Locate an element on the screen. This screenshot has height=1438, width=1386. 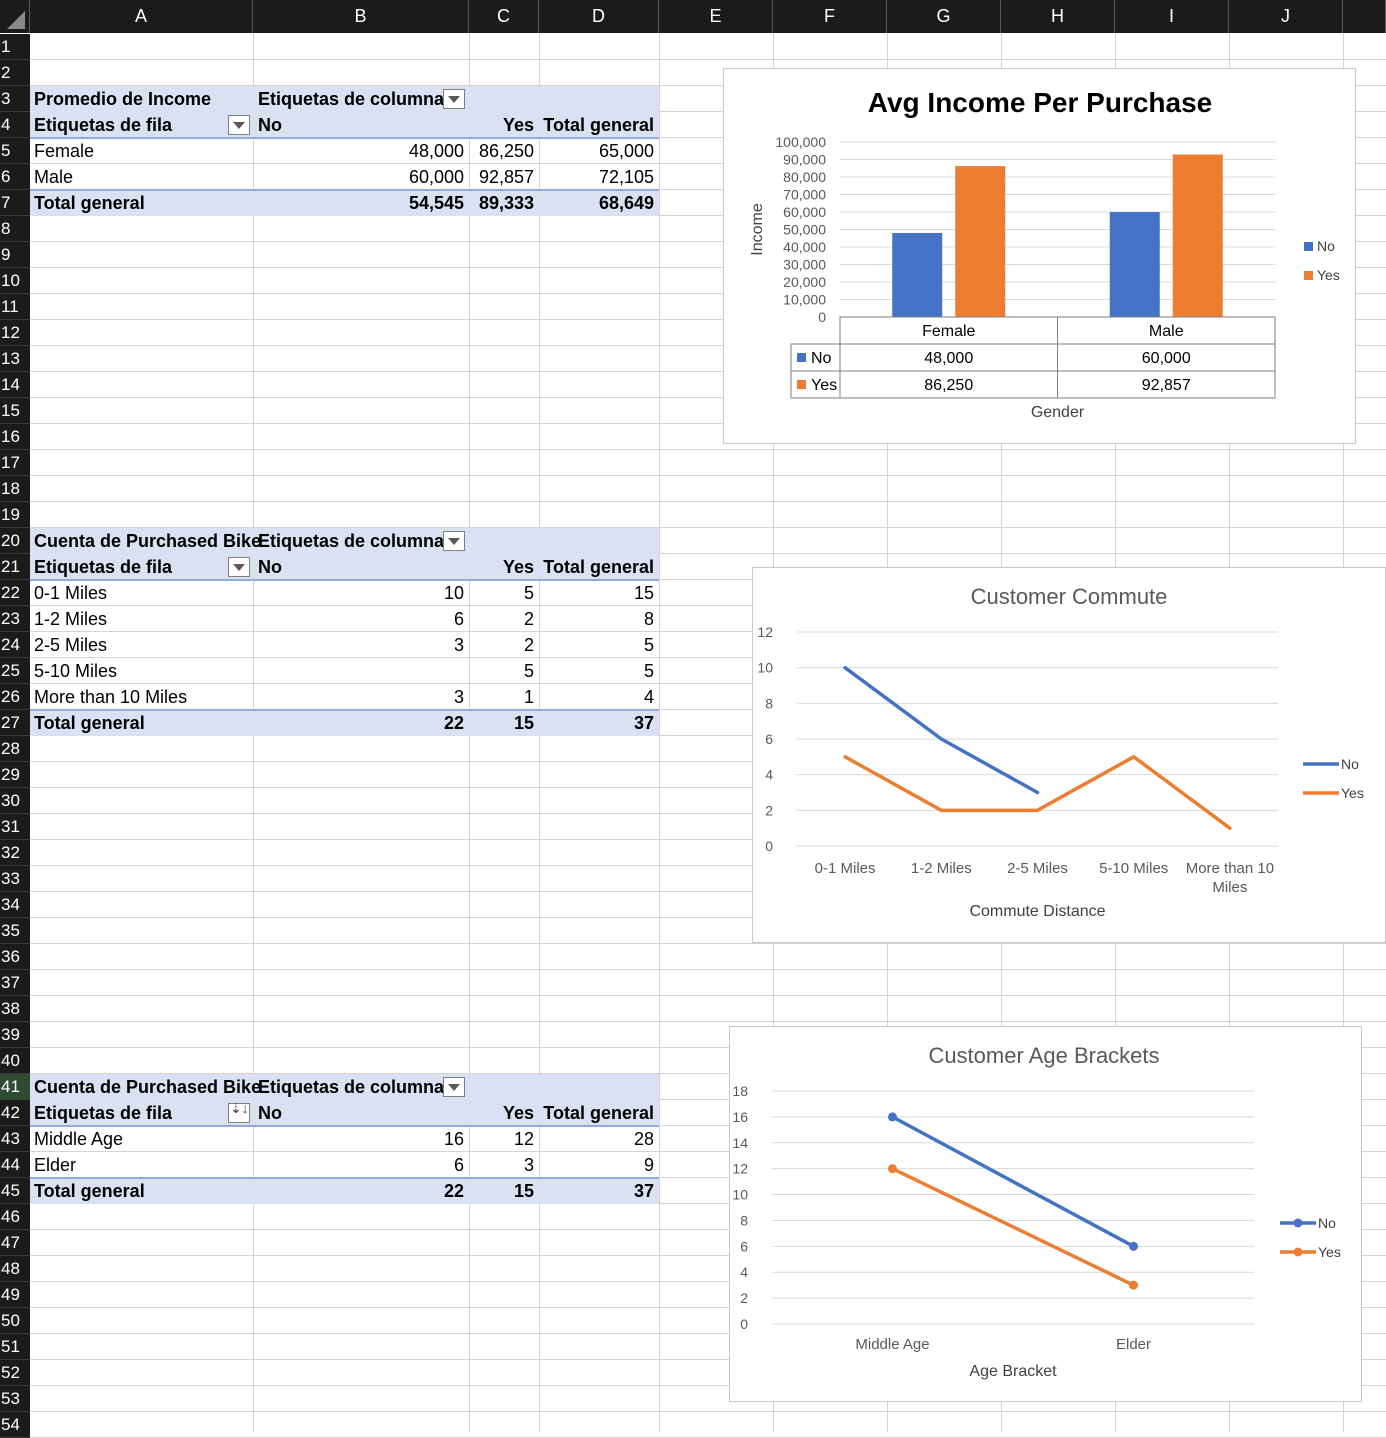
column-header-a: A is located at coordinates (141, 16).